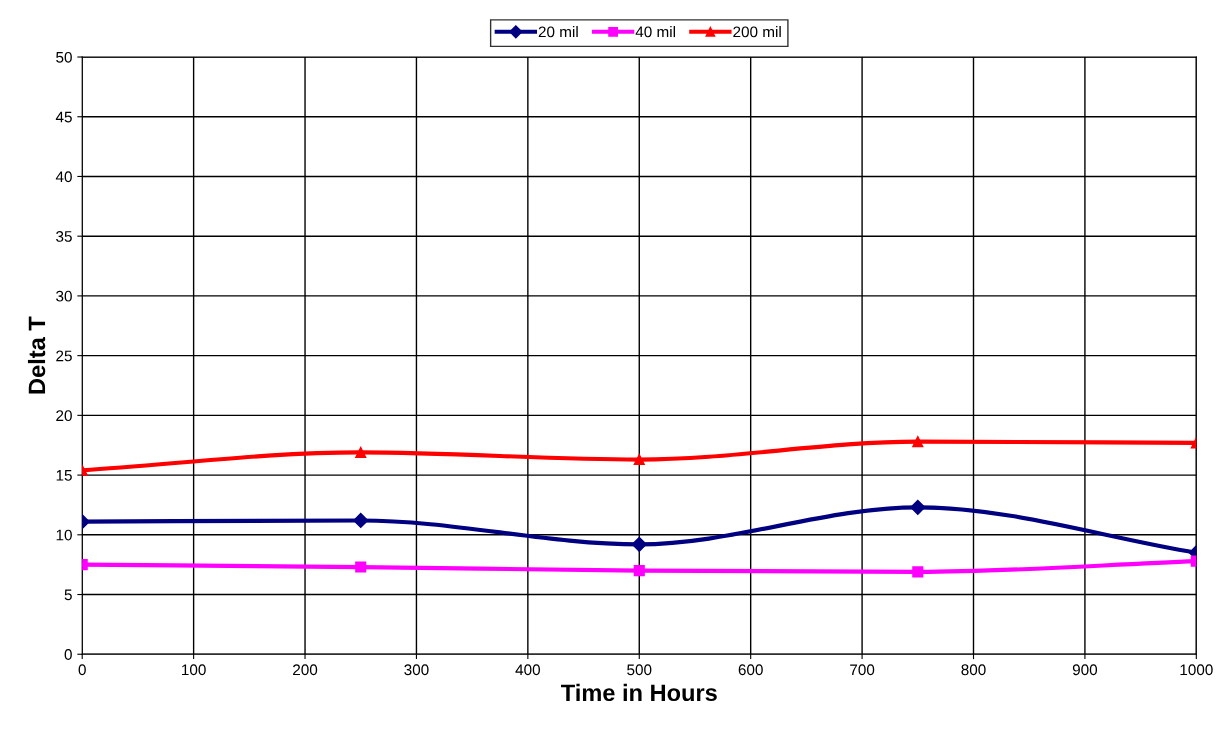 The height and width of the screenshot is (731, 1227). Describe the element at coordinates (655, 32) in the screenshot. I see `legend-label: 40 mil` at that location.